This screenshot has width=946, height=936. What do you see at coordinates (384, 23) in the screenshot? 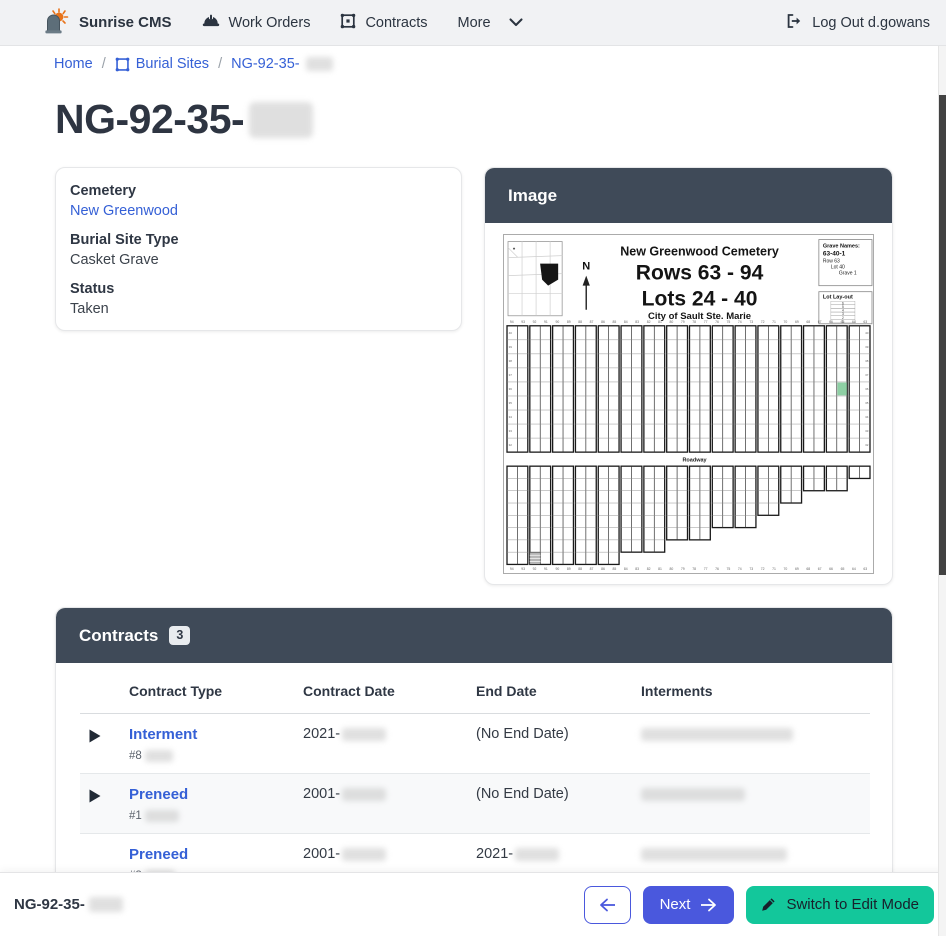
I see `nav-contracts: Contracts` at bounding box center [384, 23].